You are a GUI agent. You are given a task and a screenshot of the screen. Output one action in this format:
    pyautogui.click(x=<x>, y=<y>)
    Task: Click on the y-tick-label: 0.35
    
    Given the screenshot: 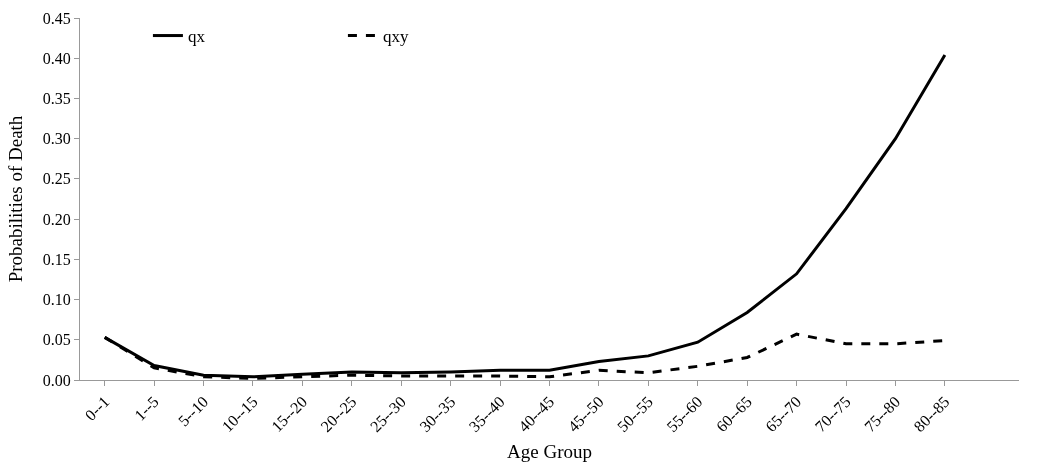 What is the action you would take?
    pyautogui.click(x=56, y=99)
    